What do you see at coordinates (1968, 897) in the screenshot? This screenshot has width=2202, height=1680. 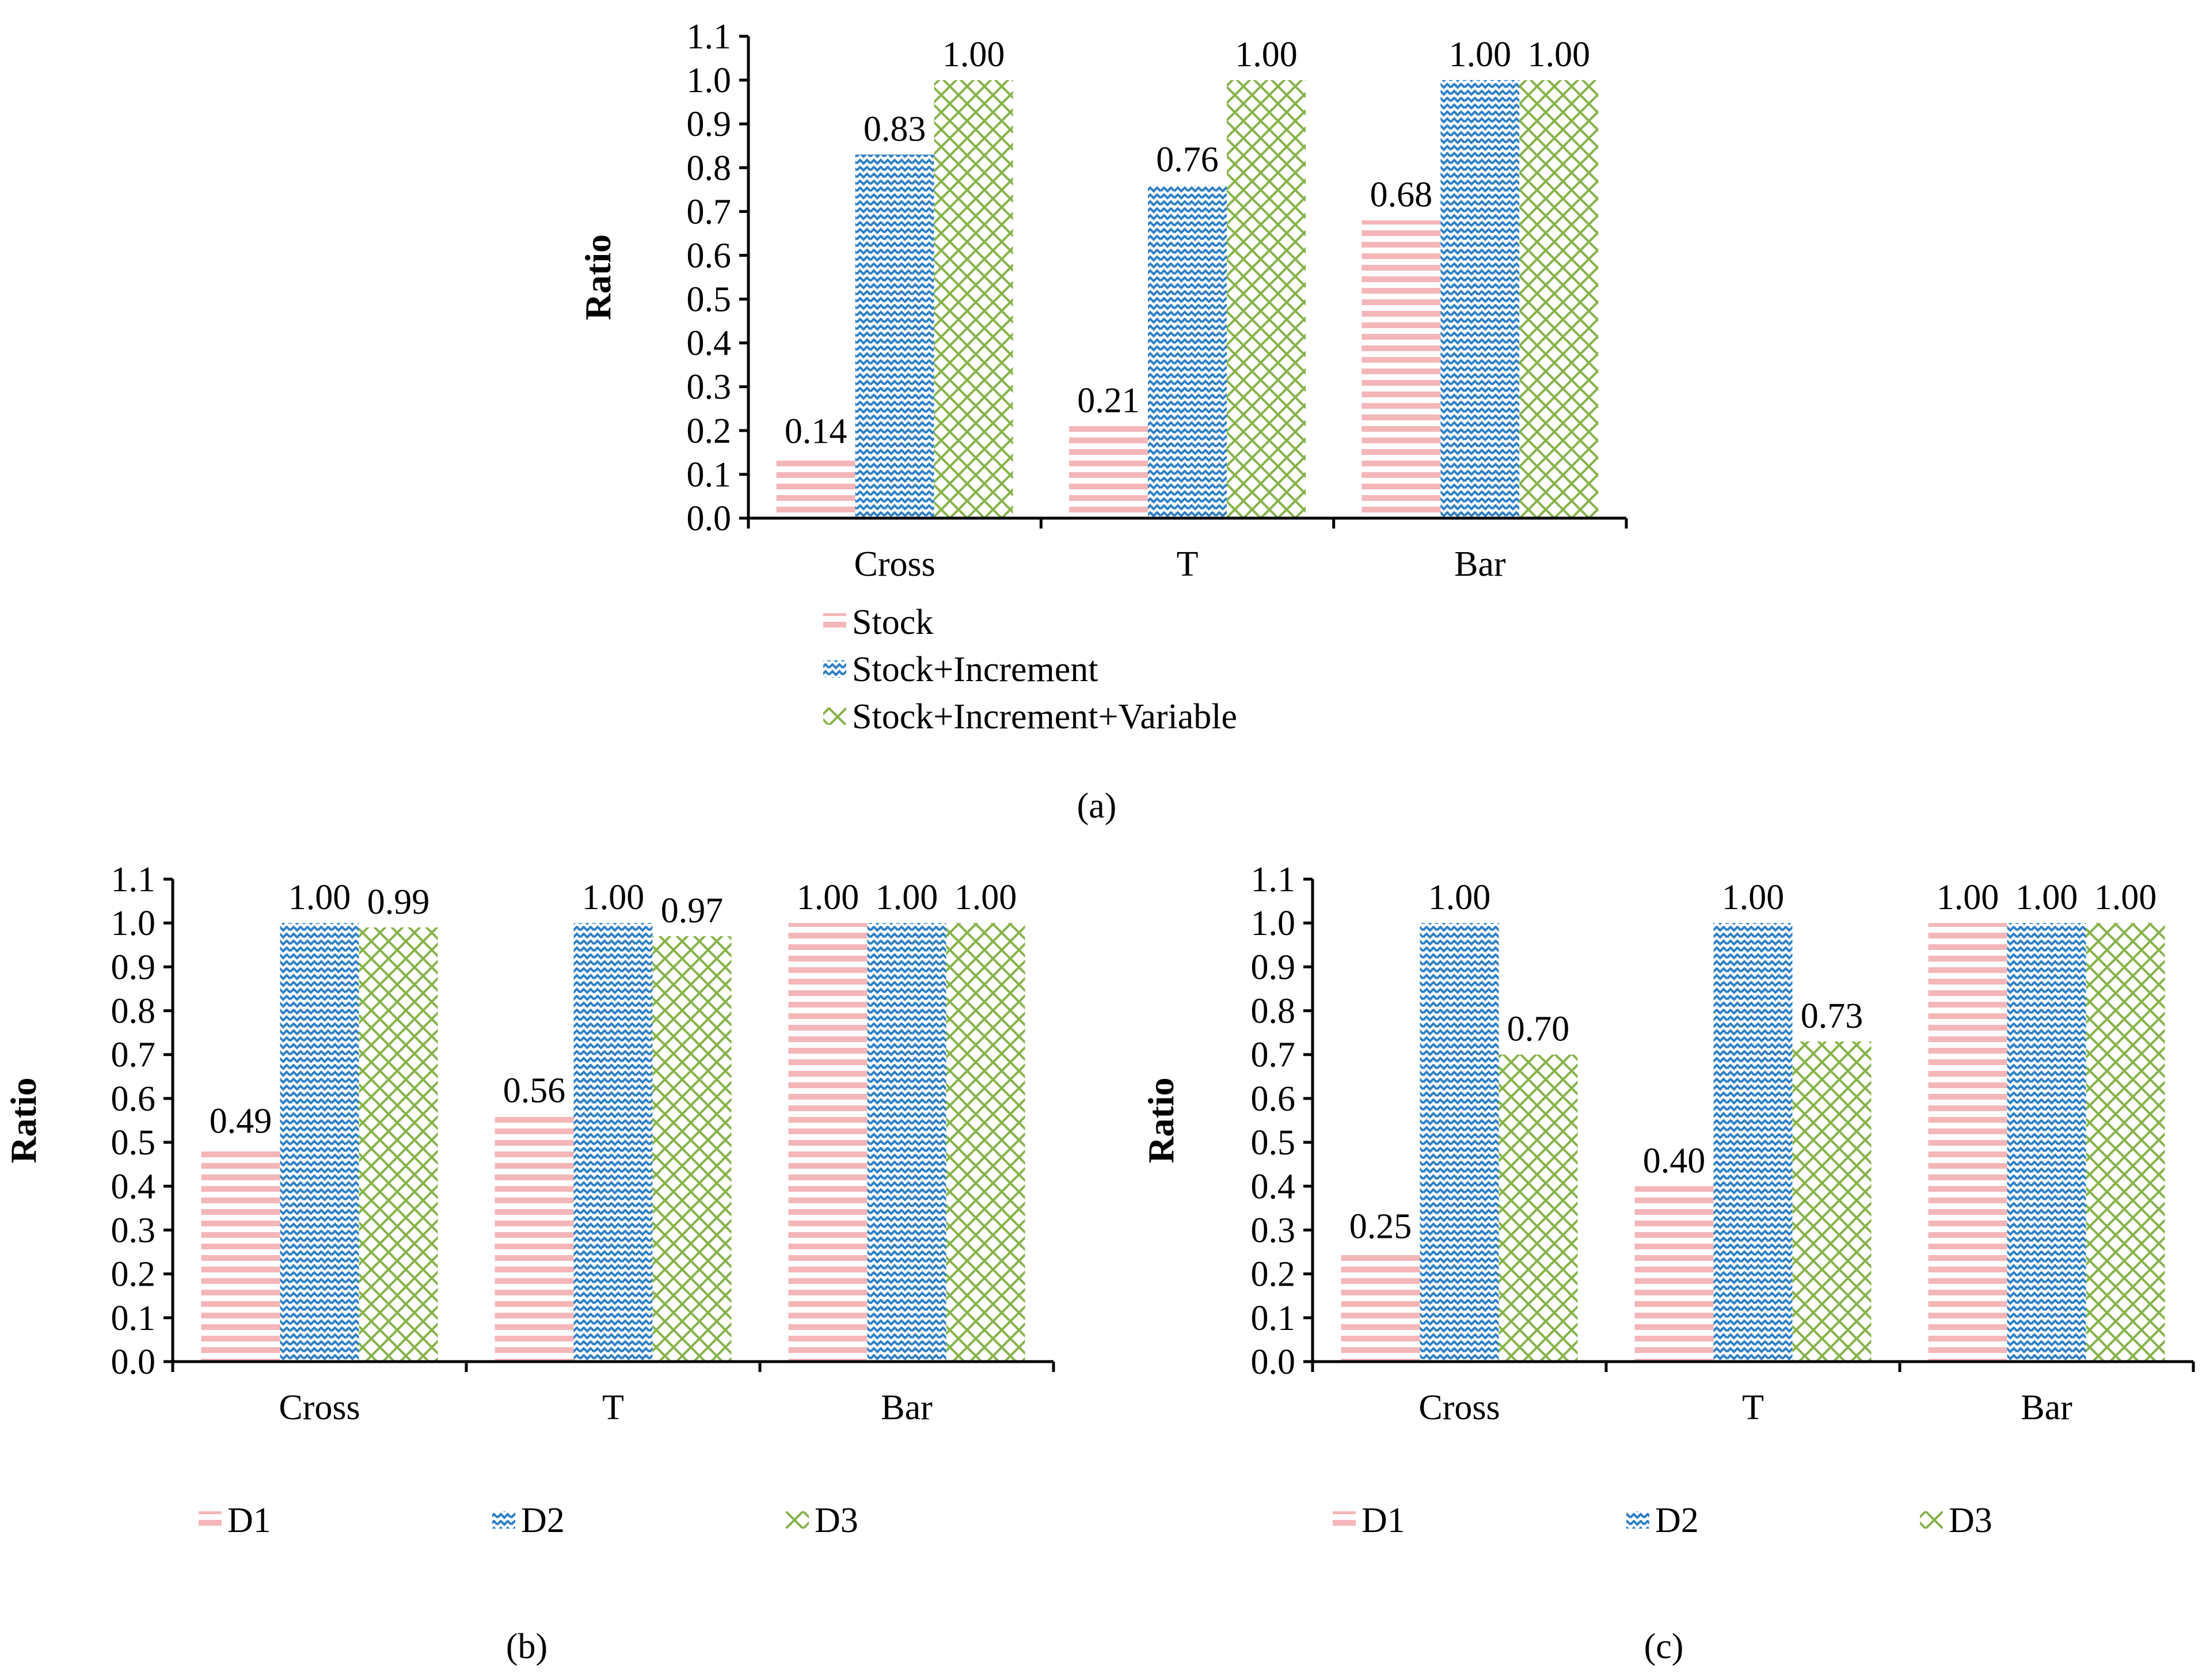 I see `data-label-c-bar-s1: 1.00` at bounding box center [1968, 897].